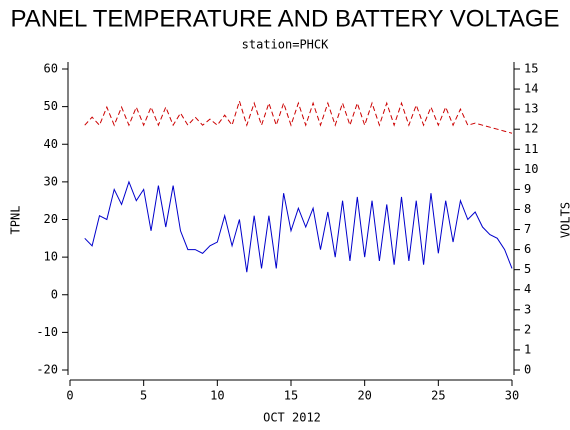 This screenshot has height=430, width=570. What do you see at coordinates (51, 144) in the screenshot?
I see `y-tick-label: 40` at bounding box center [51, 144].